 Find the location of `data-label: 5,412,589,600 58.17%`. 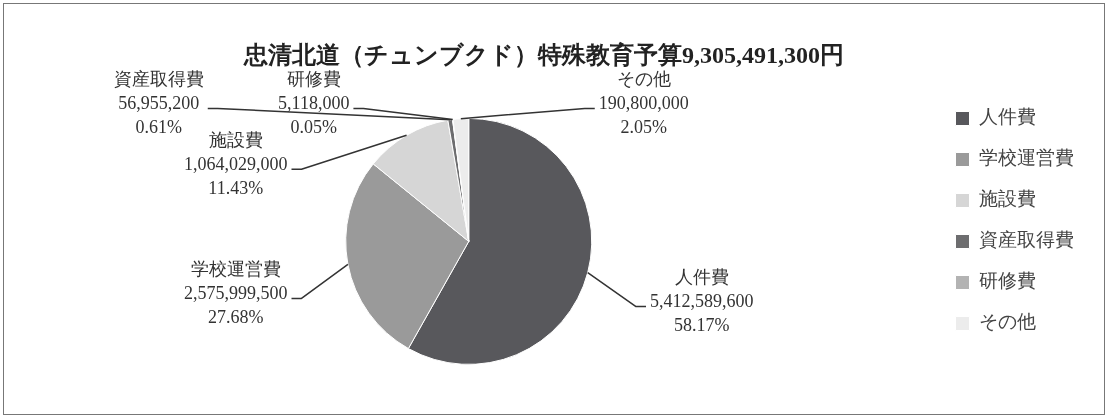

data-label: 5,412,589,600 58.17% is located at coordinates (702, 313).